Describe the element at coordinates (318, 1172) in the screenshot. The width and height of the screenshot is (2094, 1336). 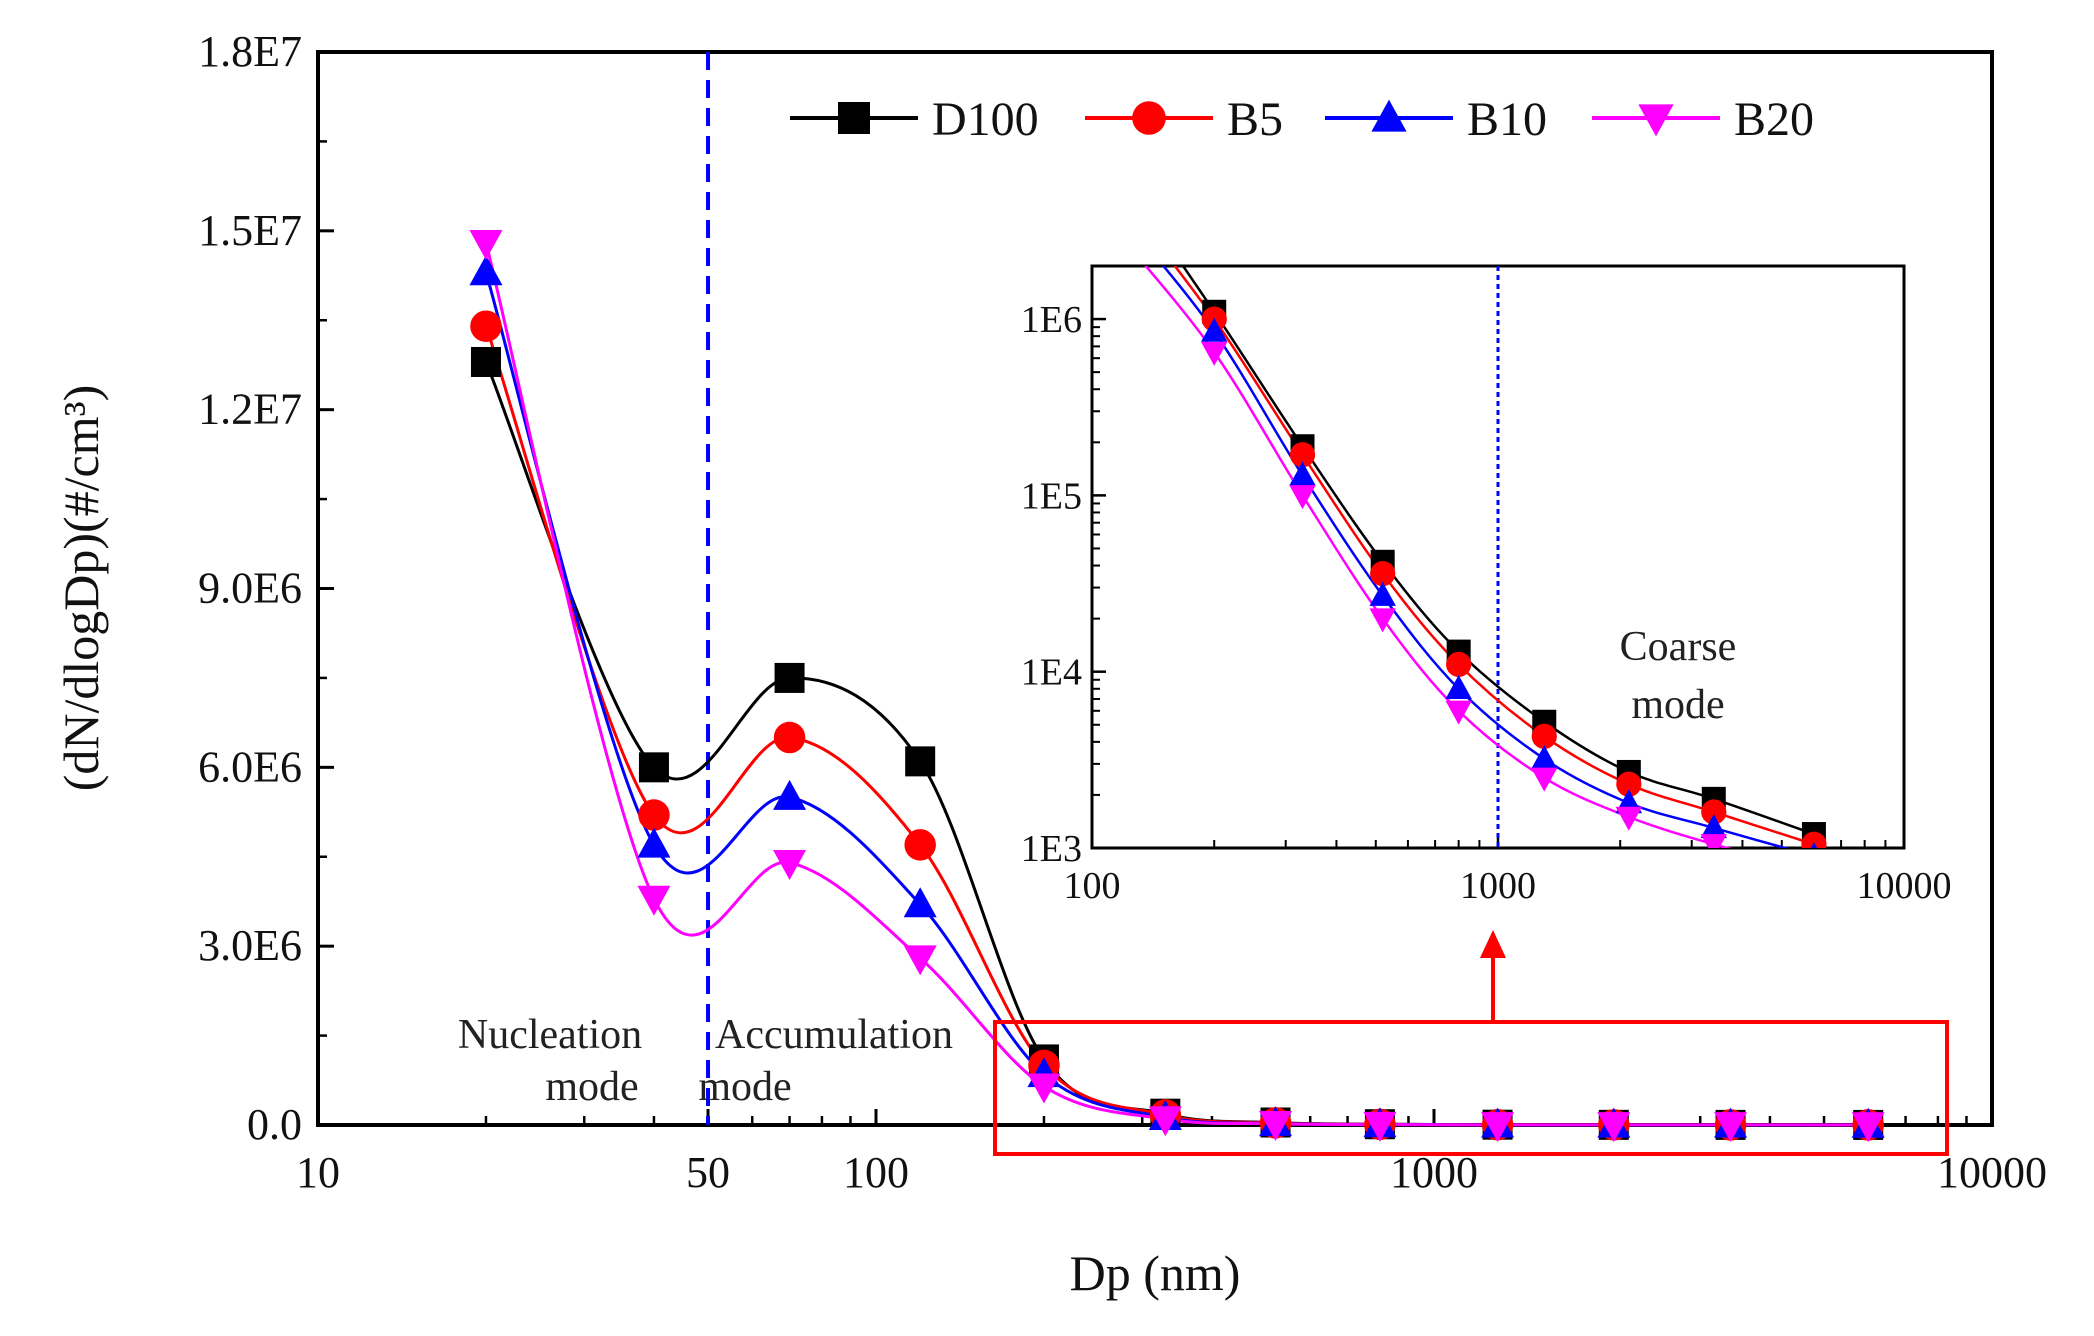
I see `x-tick-label: 10` at that location.